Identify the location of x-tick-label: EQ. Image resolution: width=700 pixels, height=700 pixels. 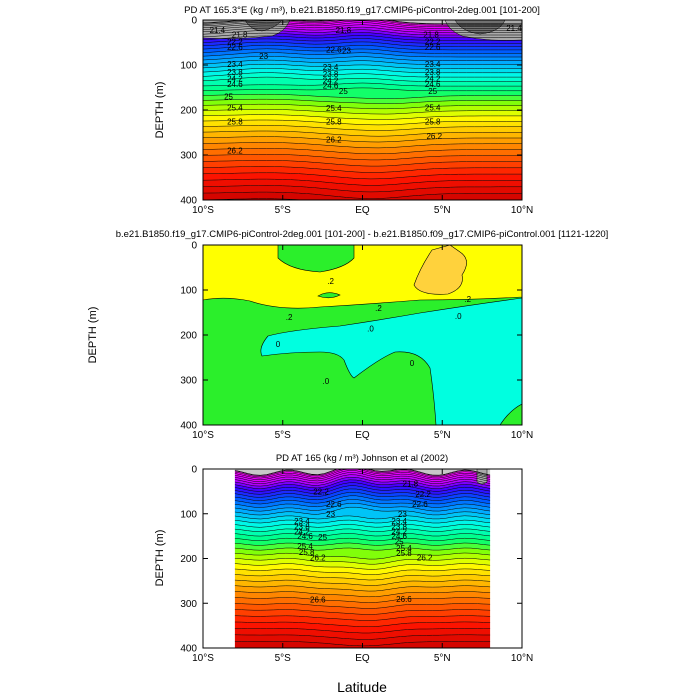
(362, 435).